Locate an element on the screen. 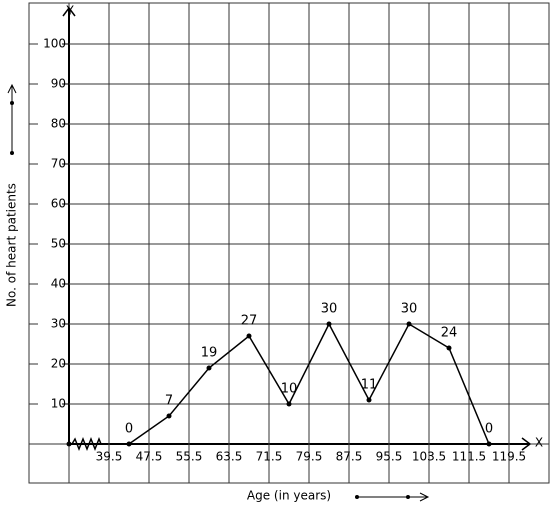 This screenshot has height=510, width=554. y-tick-label: 80 is located at coordinates (58, 124).